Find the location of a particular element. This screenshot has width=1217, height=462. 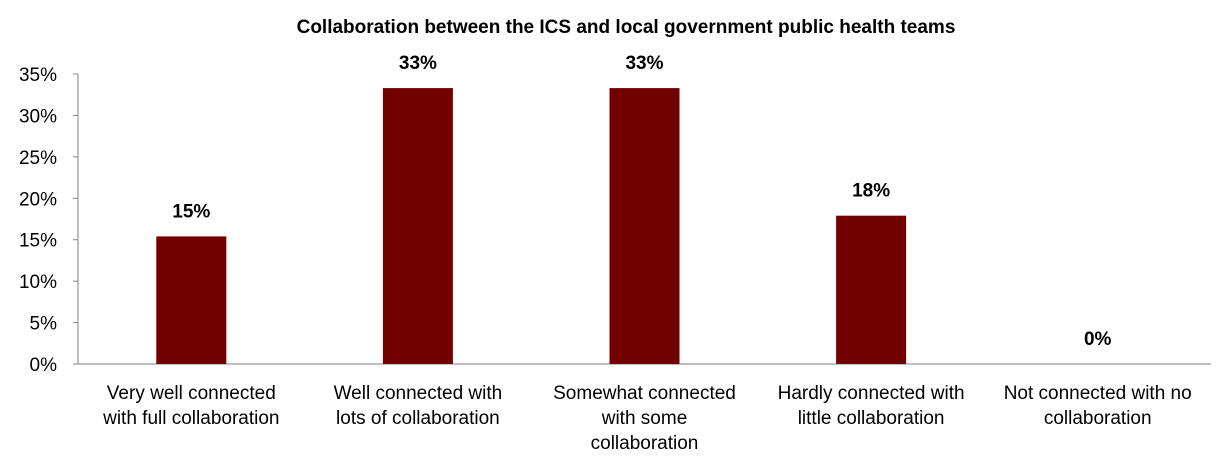

category-label-line: Hardly connected with is located at coordinates (871, 393).